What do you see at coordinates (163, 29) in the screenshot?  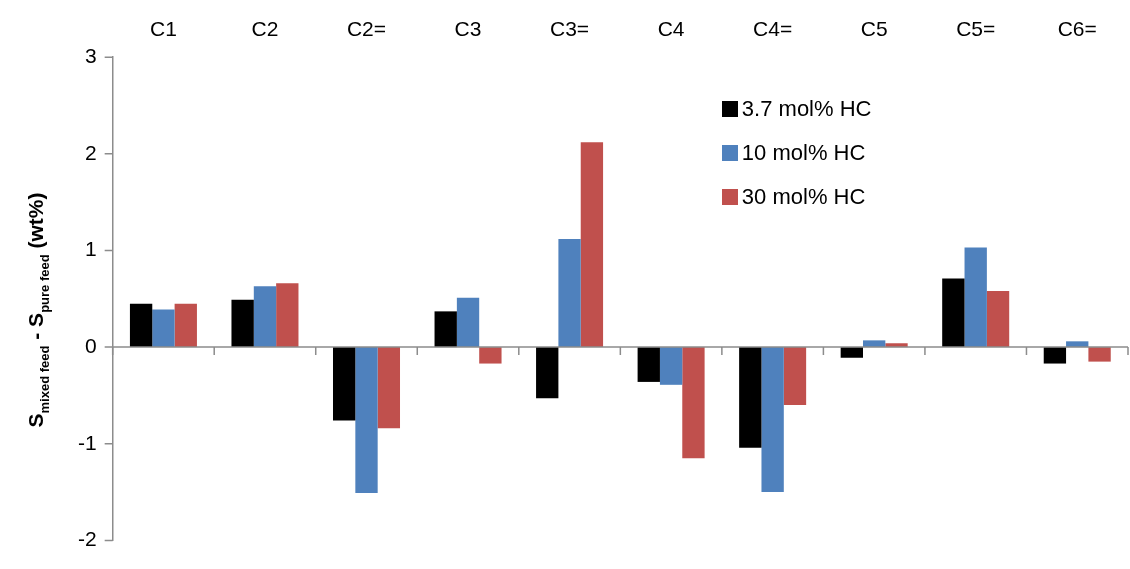 I see `x-tick-label: C1` at bounding box center [163, 29].